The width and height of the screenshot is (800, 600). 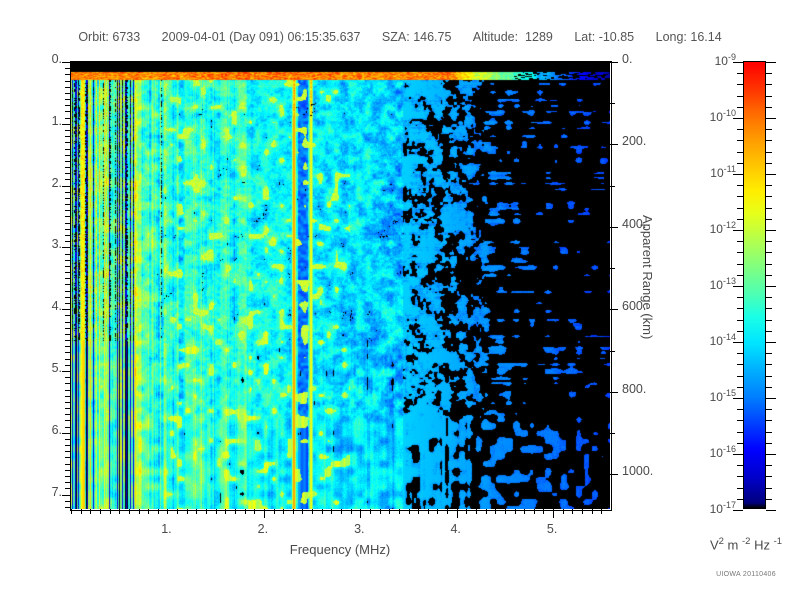 I want to click on x-tick-label: 1., so click(x=166, y=529).